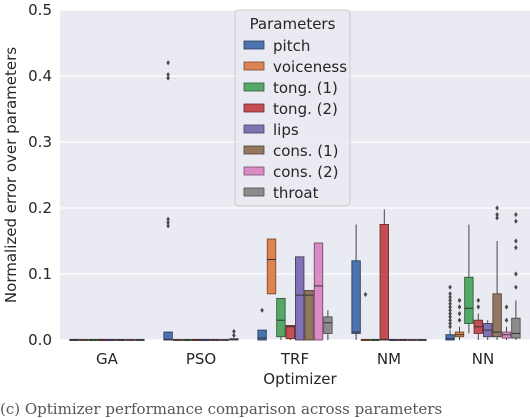 This screenshot has width=530, height=418. Describe the element at coordinates (375, 339) in the screenshot. I see `box-tong-1--nm` at that location.